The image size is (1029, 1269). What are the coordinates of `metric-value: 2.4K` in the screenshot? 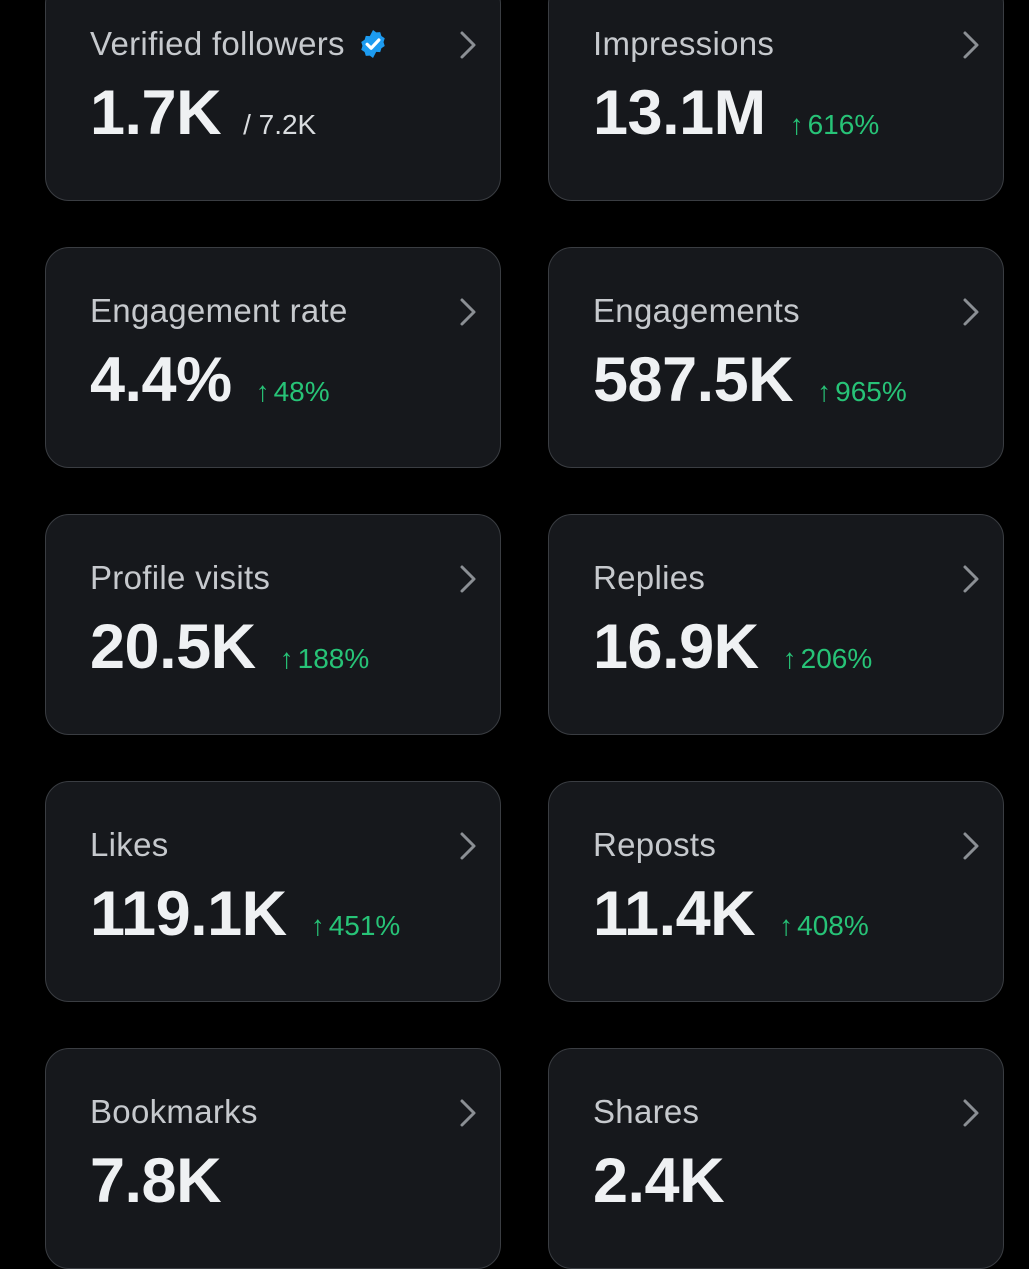 It's located at (659, 1181).